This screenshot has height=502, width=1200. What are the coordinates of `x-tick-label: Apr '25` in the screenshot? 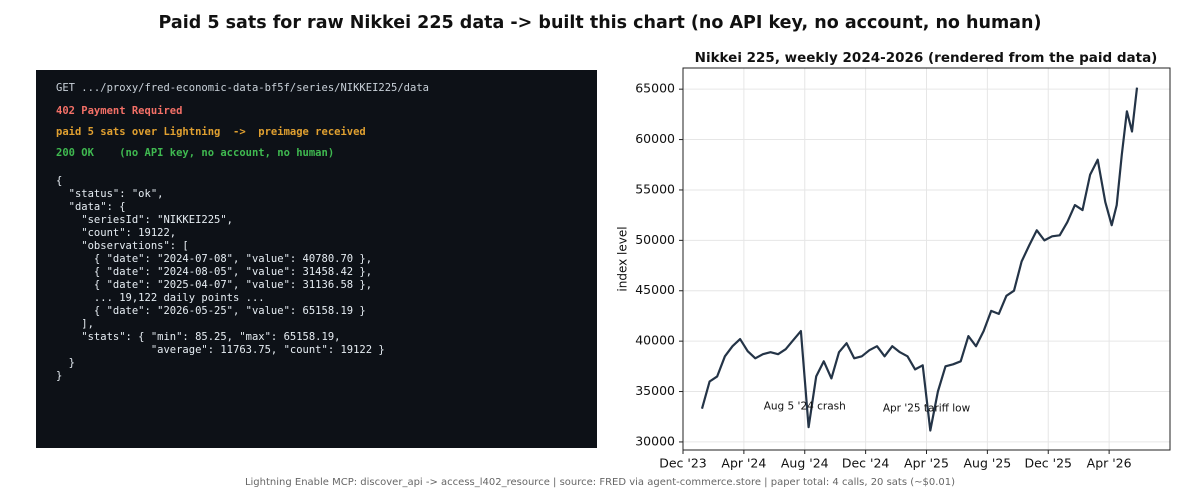 It's located at (926, 463).